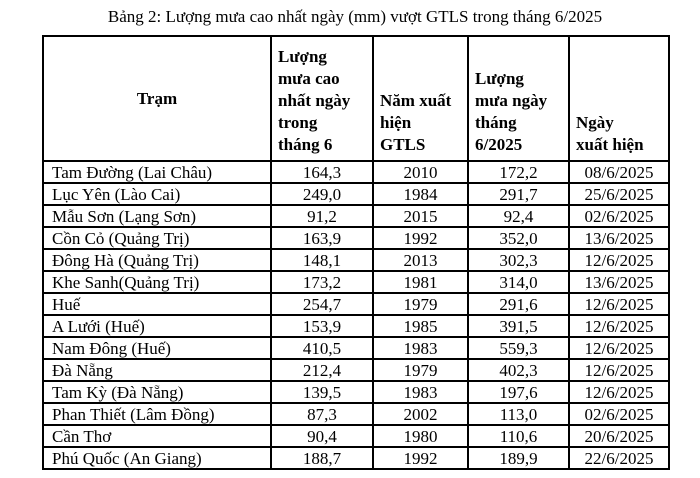 The width and height of the screenshot is (700, 478). I want to click on col-header-station: Trạm, so click(157, 98).